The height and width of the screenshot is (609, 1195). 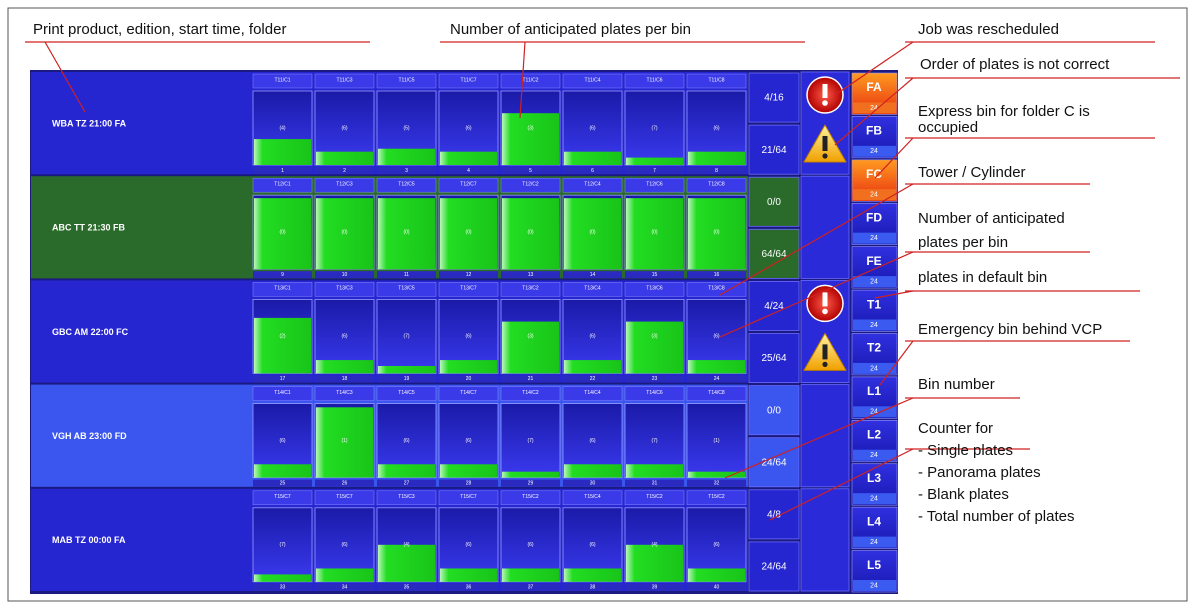 What do you see at coordinates (592, 393) in the screenshot?
I see `tower-label: T14/C4` at bounding box center [592, 393].